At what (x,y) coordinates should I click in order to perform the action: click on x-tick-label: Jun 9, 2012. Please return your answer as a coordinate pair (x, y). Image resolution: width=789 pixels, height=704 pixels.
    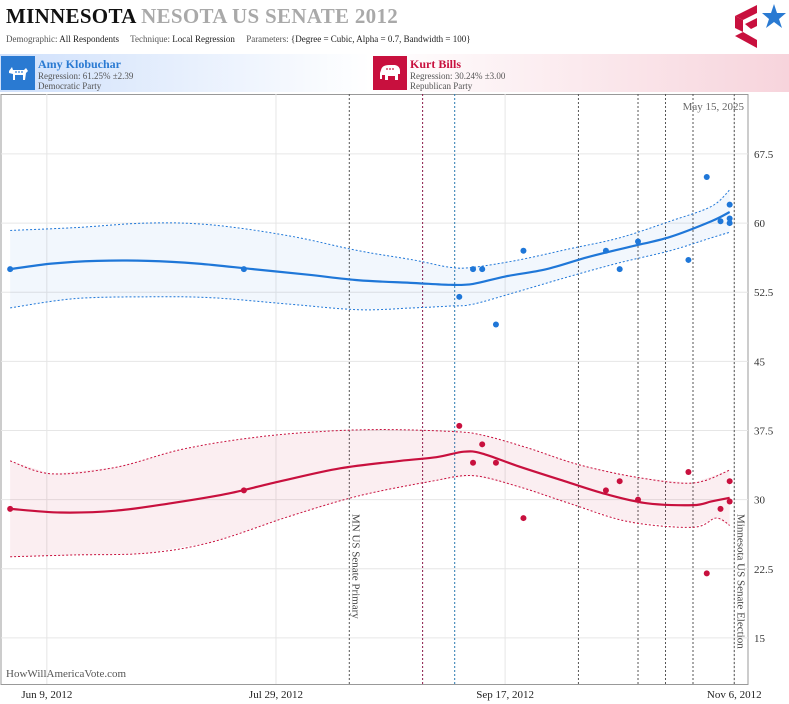
    Looking at the image, I should click on (46, 695).